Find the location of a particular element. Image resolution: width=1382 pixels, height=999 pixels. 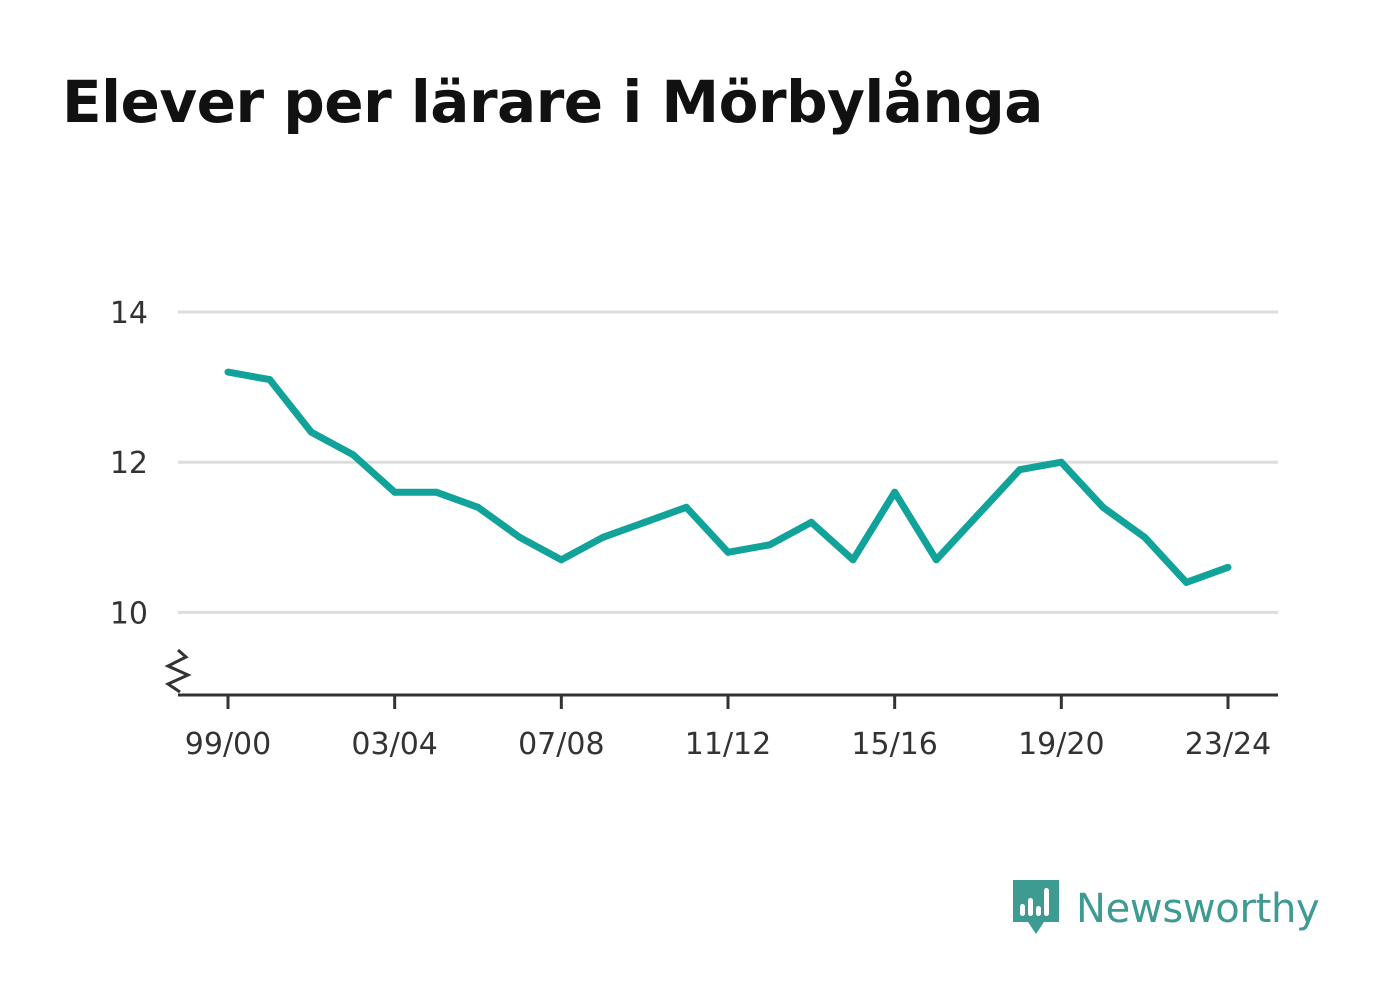

x-tick-label-07/08: 07/08 is located at coordinates (561, 744).